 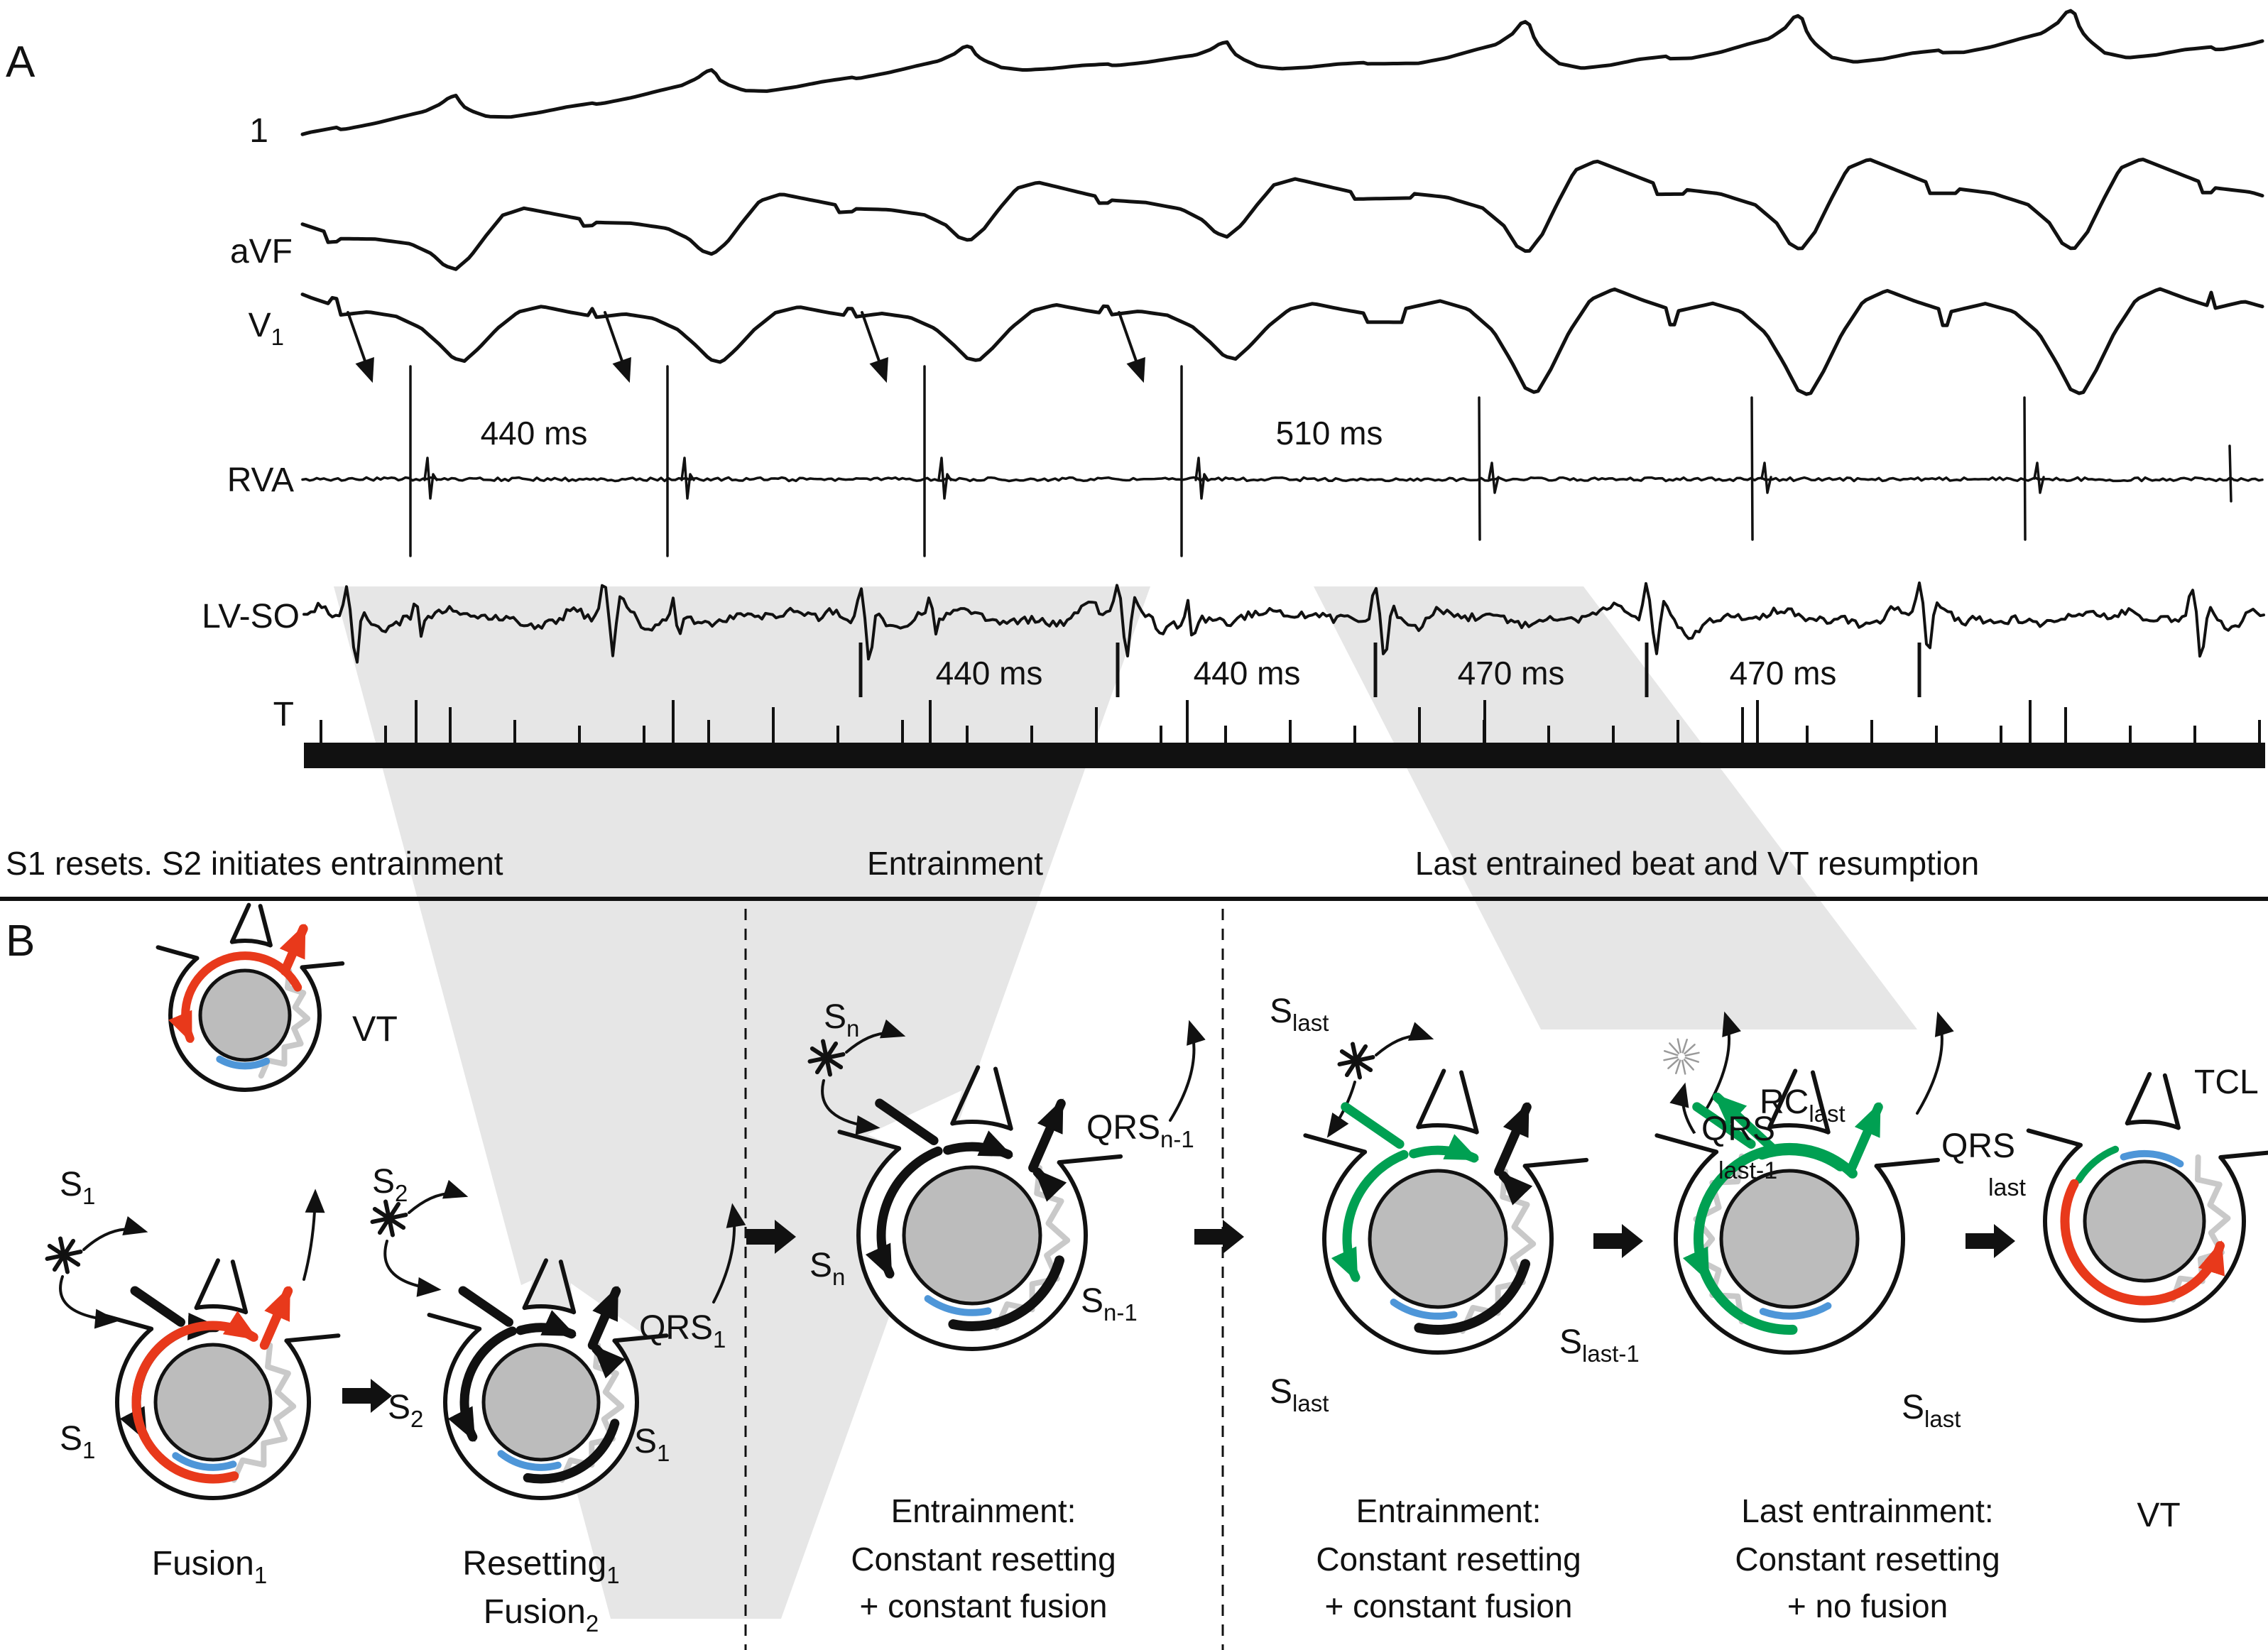 What do you see at coordinates (978, 1144) in the screenshot?
I see `circuit-entrainment-entry-branch-top` at bounding box center [978, 1144].